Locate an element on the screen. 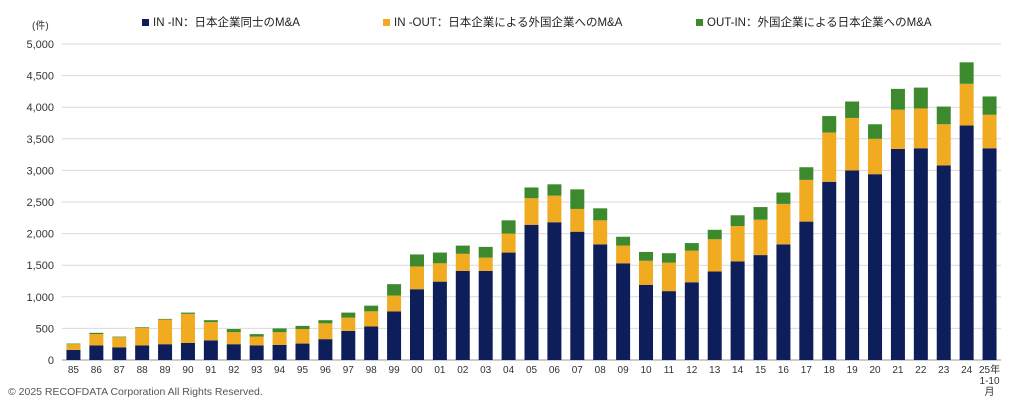 This screenshot has width=1024, height=407. y-tick-label: 3,000 is located at coordinates (40, 171).